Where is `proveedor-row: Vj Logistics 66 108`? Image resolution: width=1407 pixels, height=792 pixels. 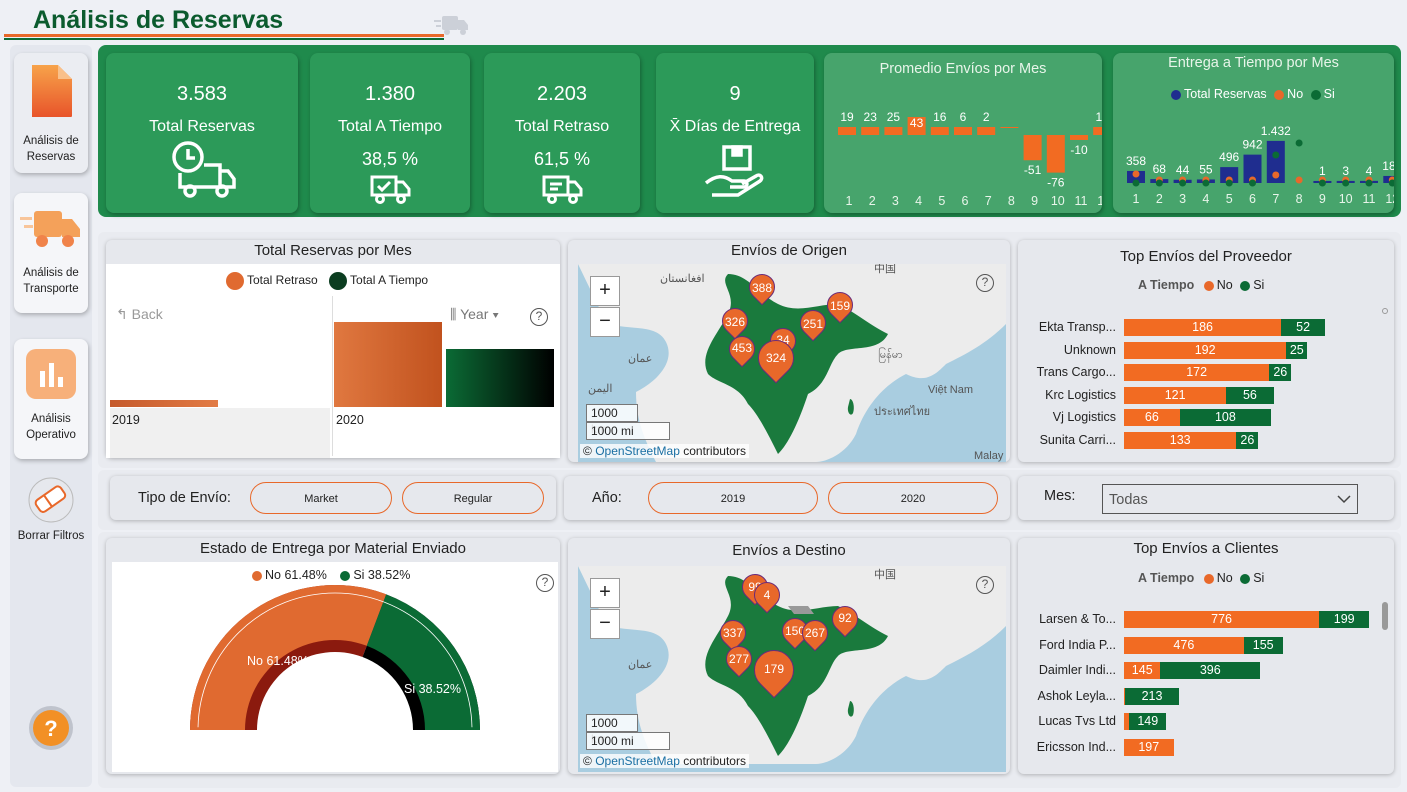
proveedor-row: Vj Logistics 66 108 is located at coordinates (1206, 418).